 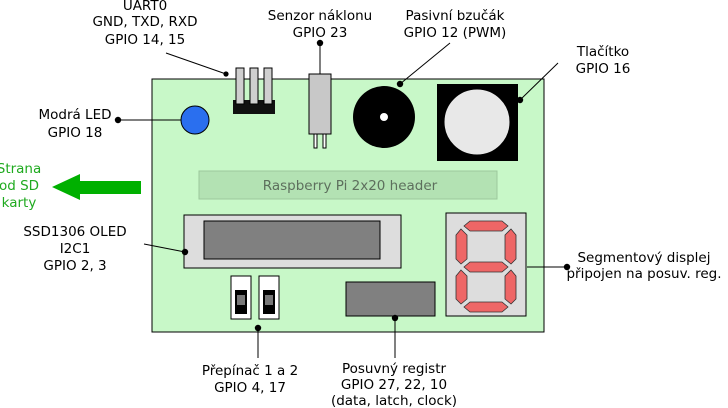 What do you see at coordinates (602, 52) in the screenshot?
I see `button-label-line1: Tlačítko` at bounding box center [602, 52].